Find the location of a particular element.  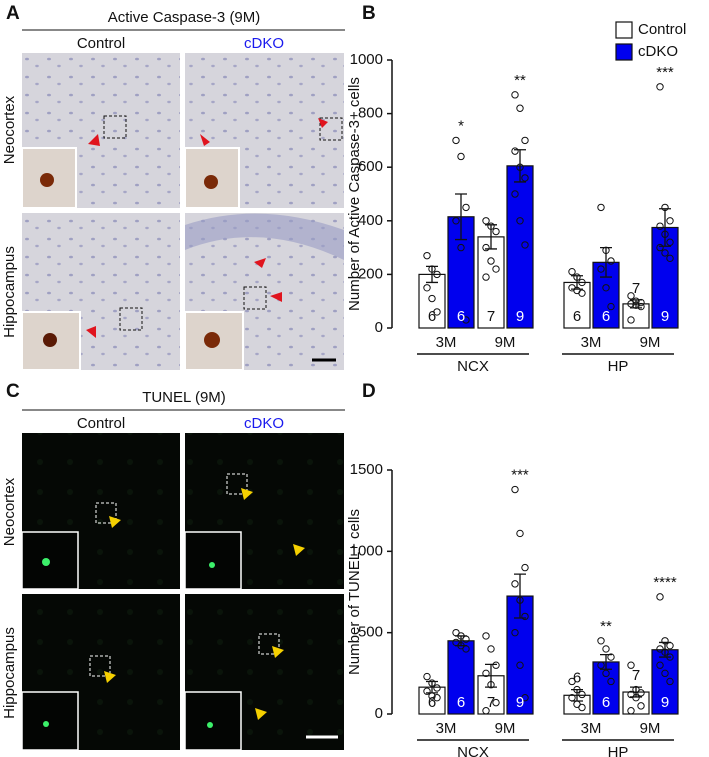

panel-title: Active Caspase-3 (9M) is located at coordinates (184, 17).